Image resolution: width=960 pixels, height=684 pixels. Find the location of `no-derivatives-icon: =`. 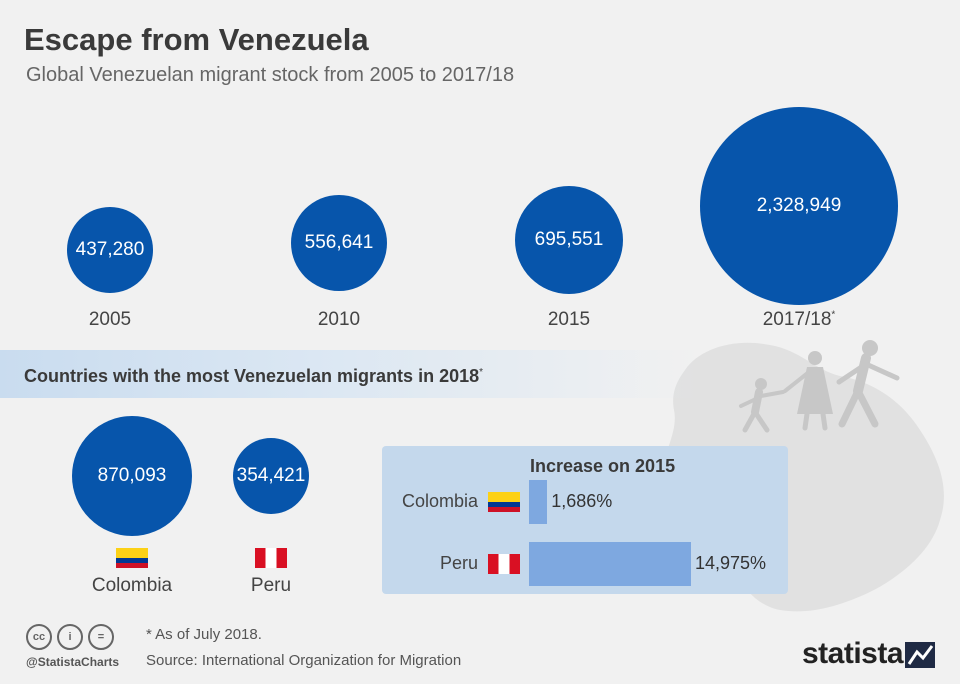

no-derivatives-icon: = is located at coordinates (101, 637).